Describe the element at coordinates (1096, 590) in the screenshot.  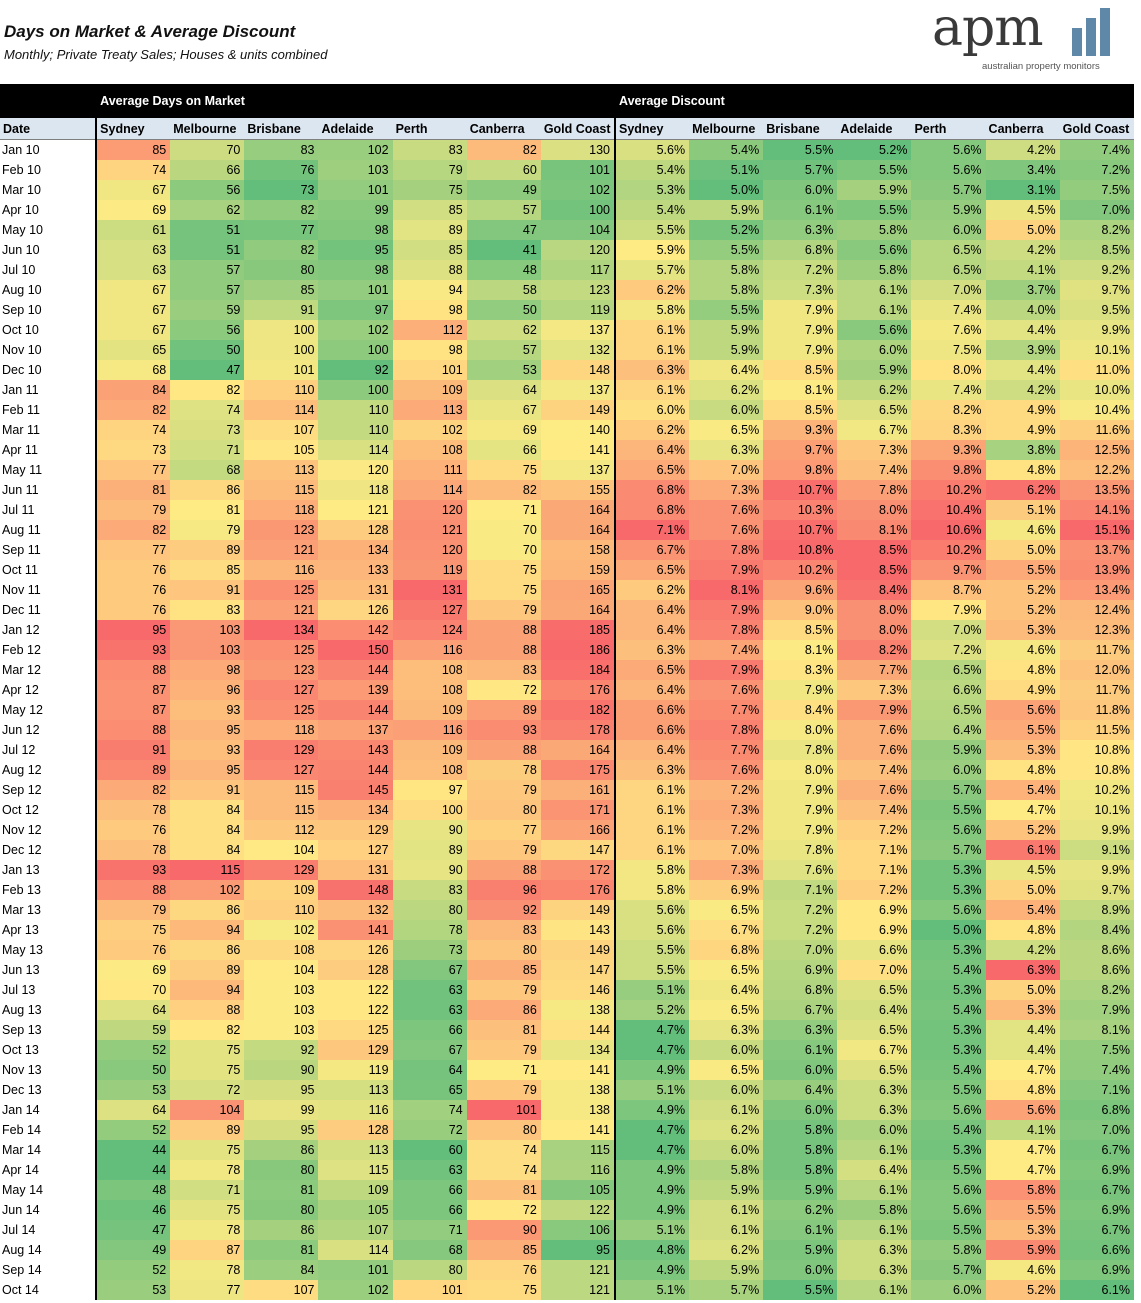
I see `discount-cell: 13.4%` at that location.